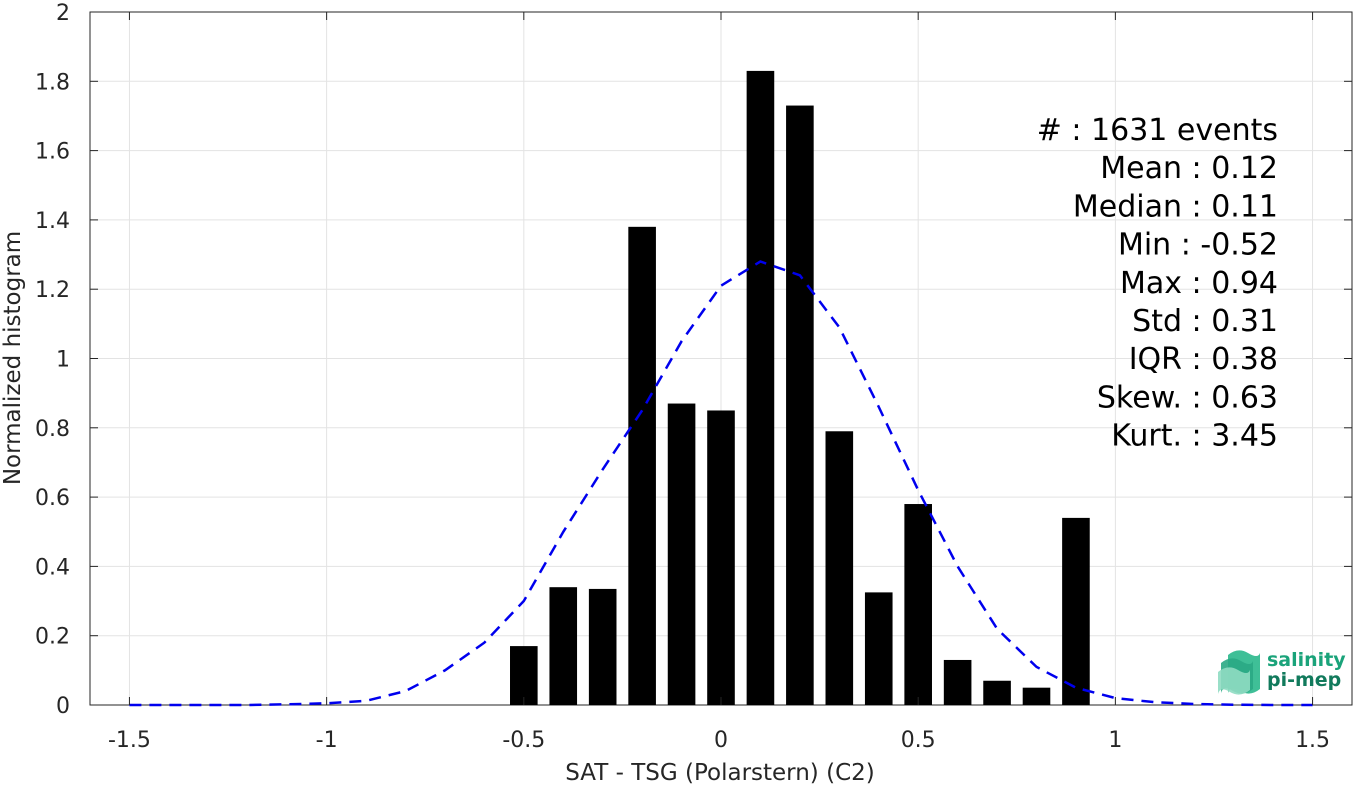  Describe the element at coordinates (52, 152) in the screenshot. I see `y-tick-label: 1.6` at that location.